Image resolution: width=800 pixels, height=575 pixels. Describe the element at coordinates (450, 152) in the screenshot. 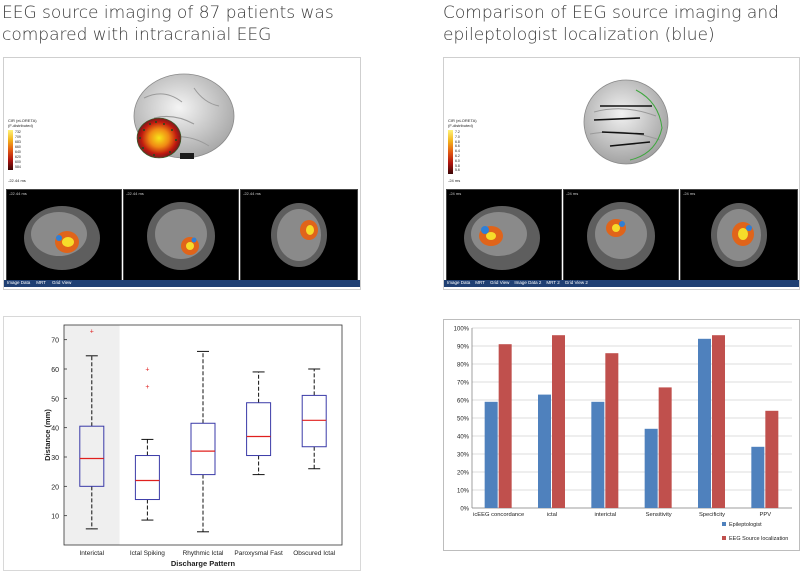

I see `right-scale-gradient` at that location.